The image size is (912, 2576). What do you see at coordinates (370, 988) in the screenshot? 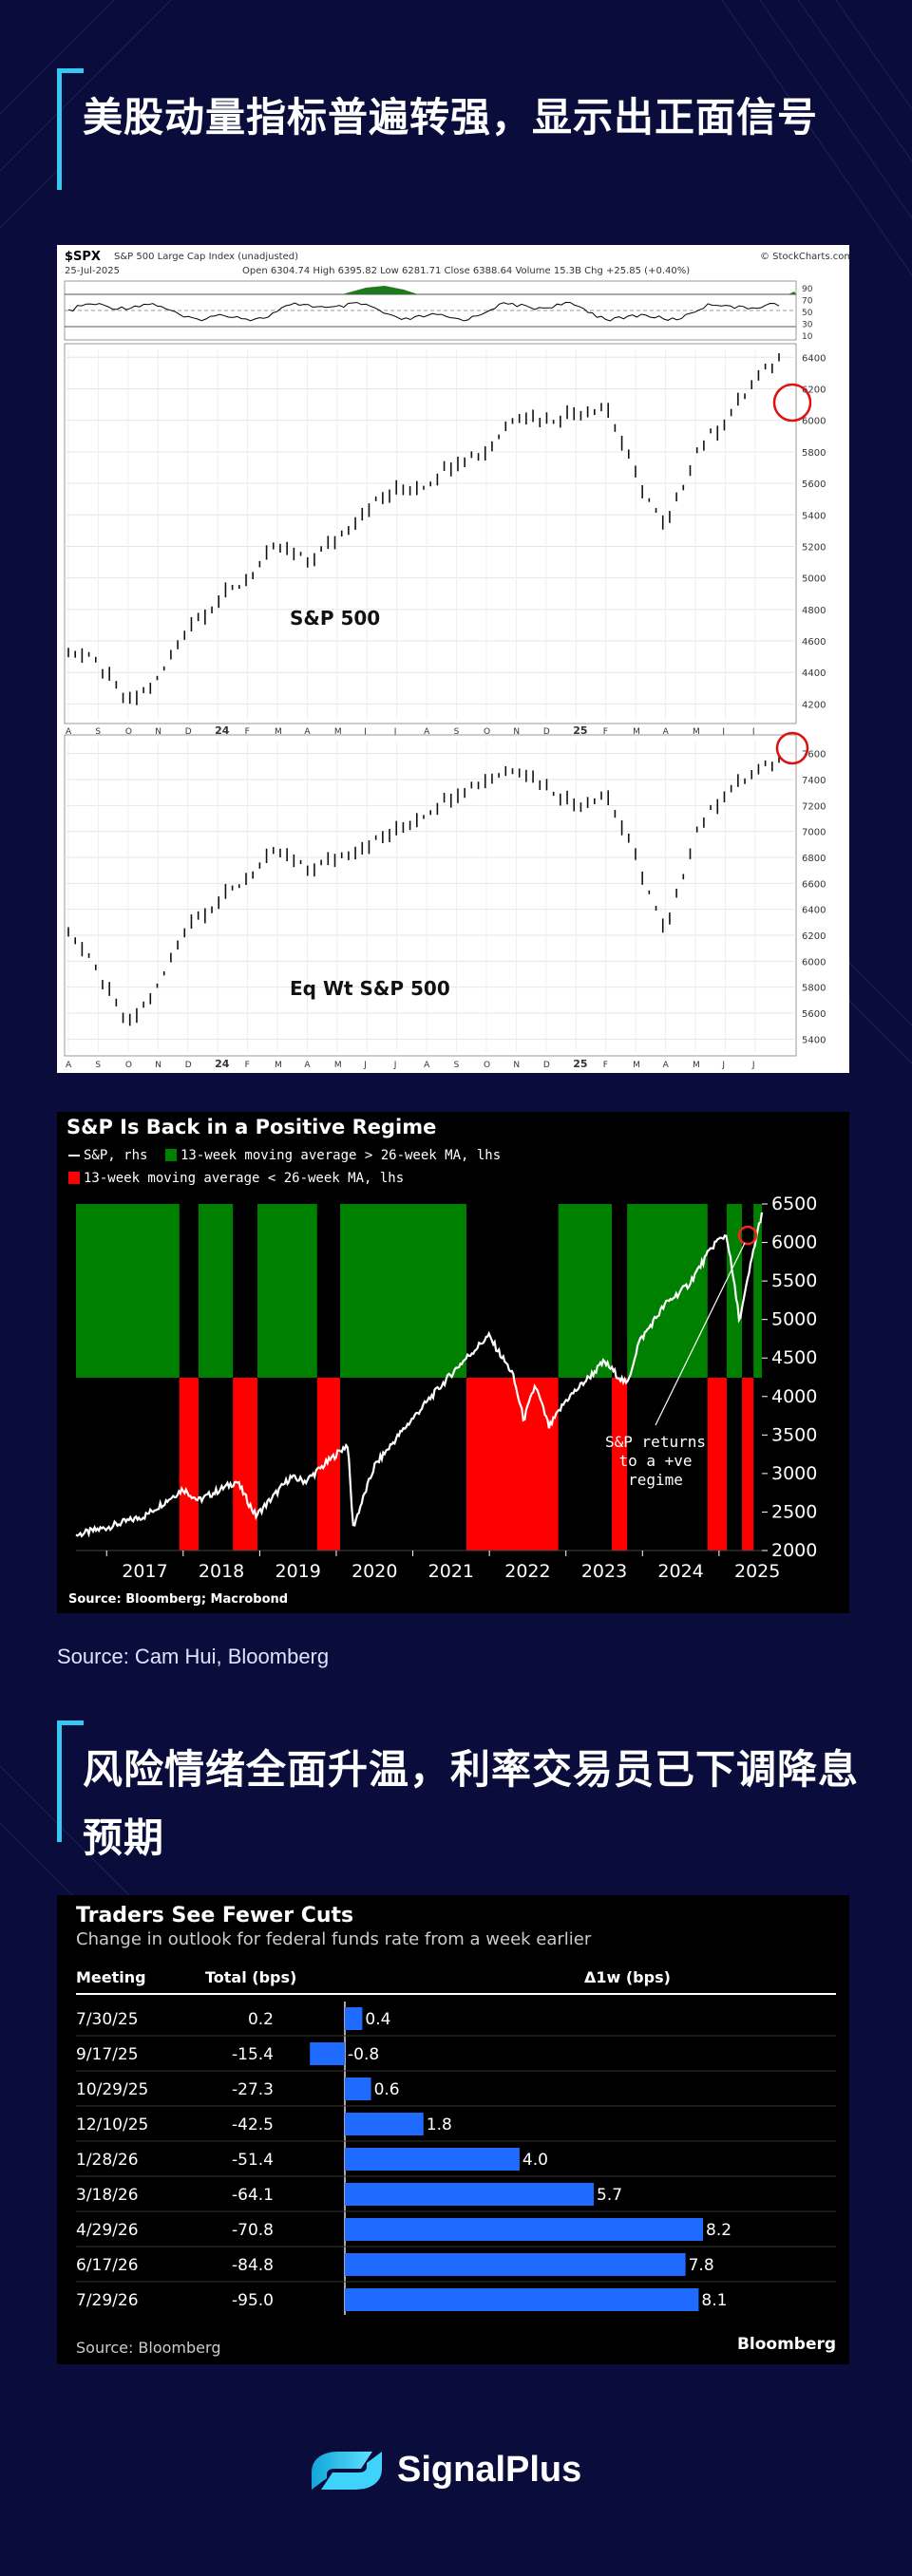
I see `ew-label: Eq Wt S&P 500` at bounding box center [370, 988].